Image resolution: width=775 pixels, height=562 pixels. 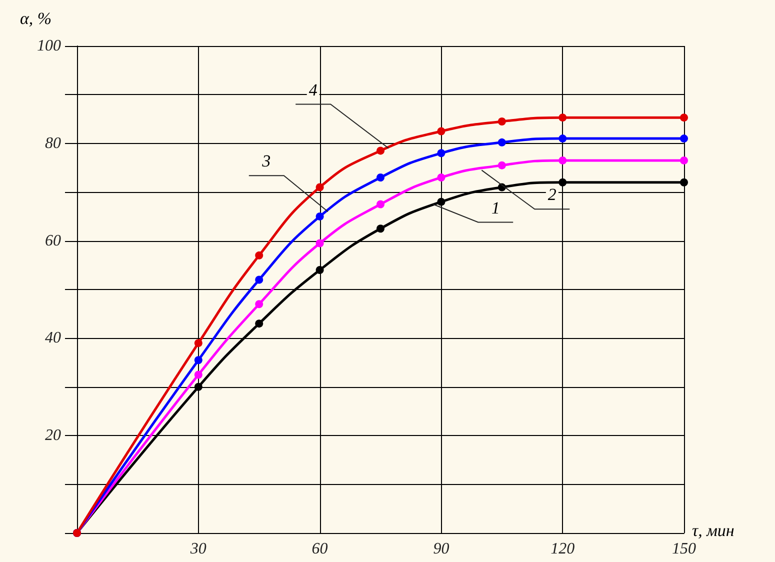 I want to click on y-tick-label: 20, so click(x=53, y=435).